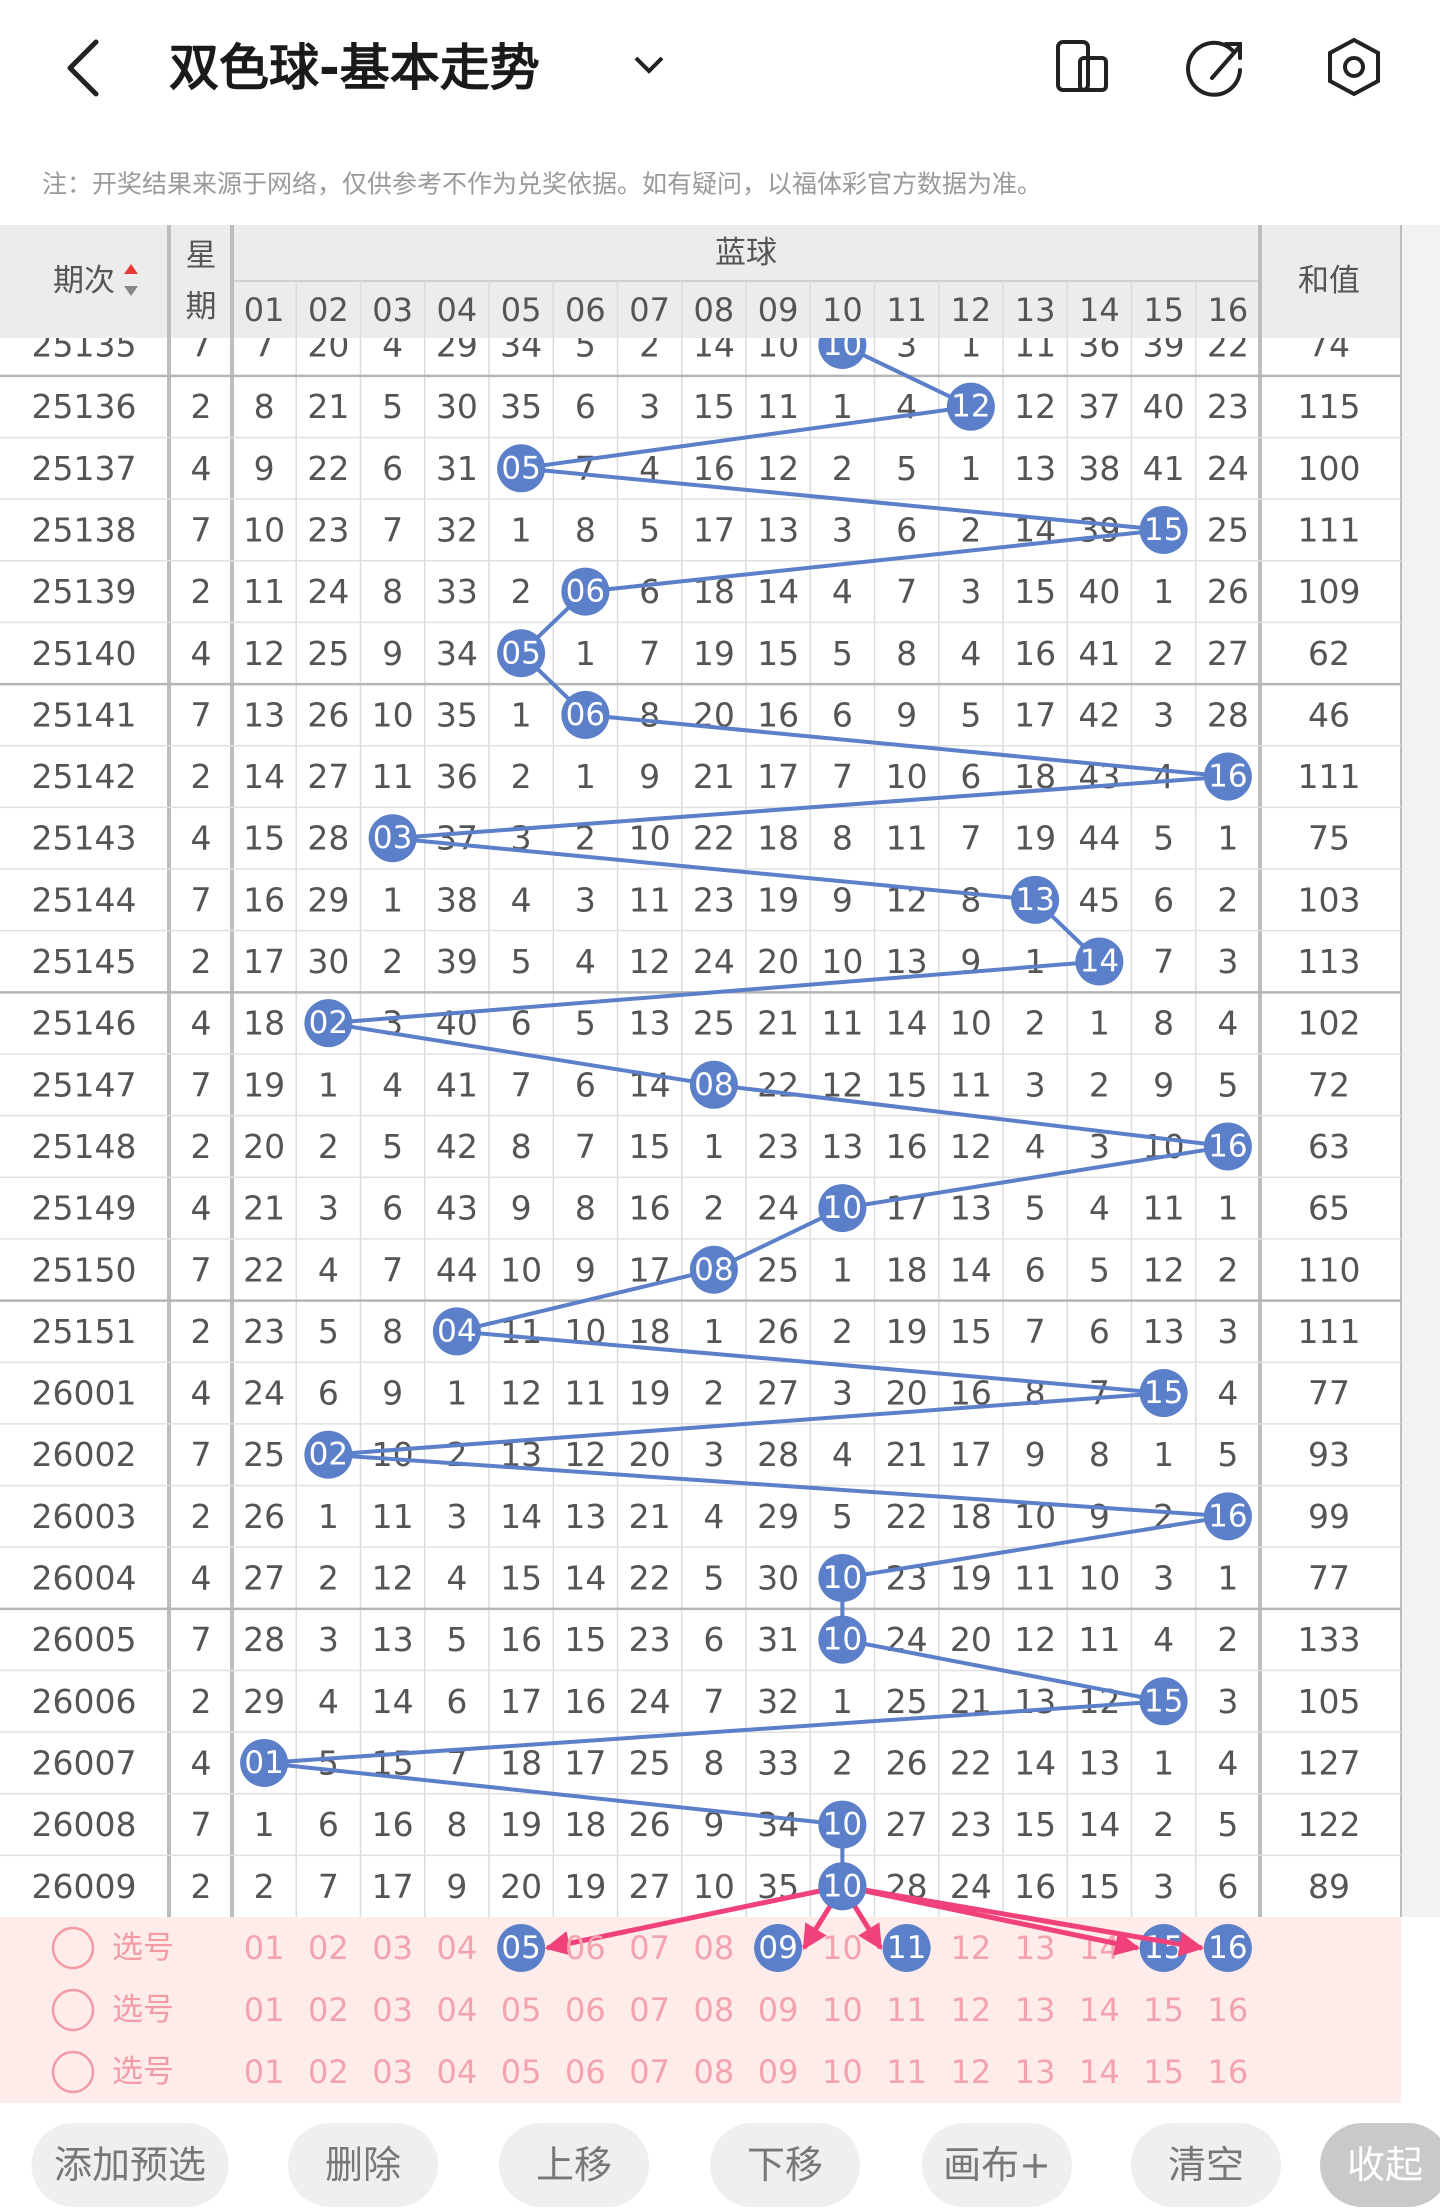 Image resolution: width=1440 pixels, height=2208 pixels. What do you see at coordinates (84, 961) in the screenshot?
I see `issue: 25145` at bounding box center [84, 961].